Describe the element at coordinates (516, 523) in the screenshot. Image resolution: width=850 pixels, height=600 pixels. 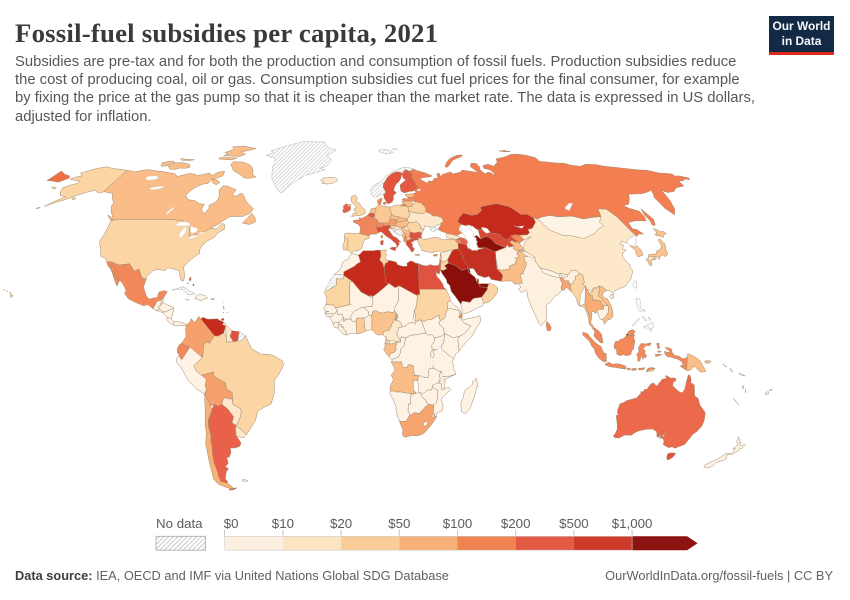
I see `svg-text: $200` at that location.